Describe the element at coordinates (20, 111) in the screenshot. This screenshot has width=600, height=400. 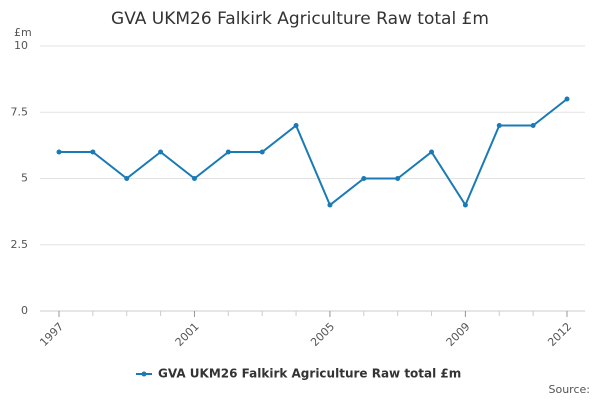
I see `y-tick-label: 7.5` at that location.